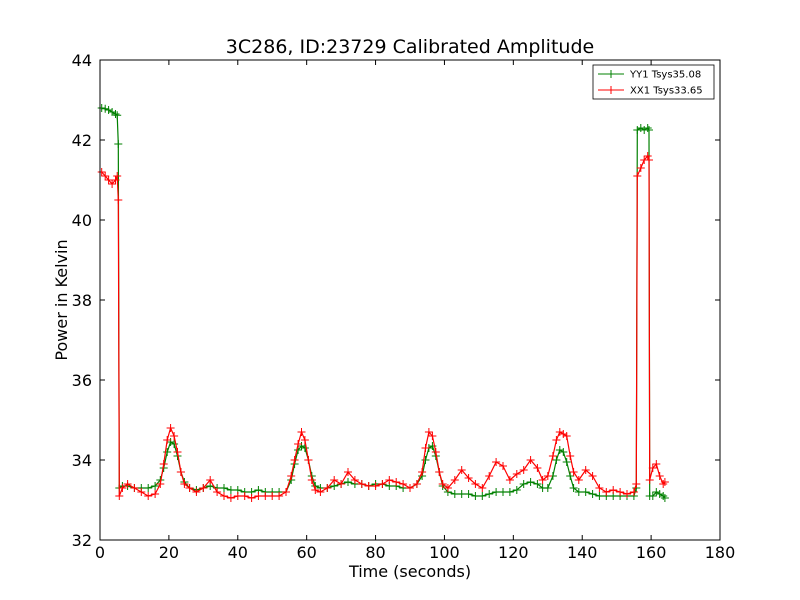 This screenshot has height=600, width=800. I want to click on y-tick-label-2: 36, so click(82, 380).